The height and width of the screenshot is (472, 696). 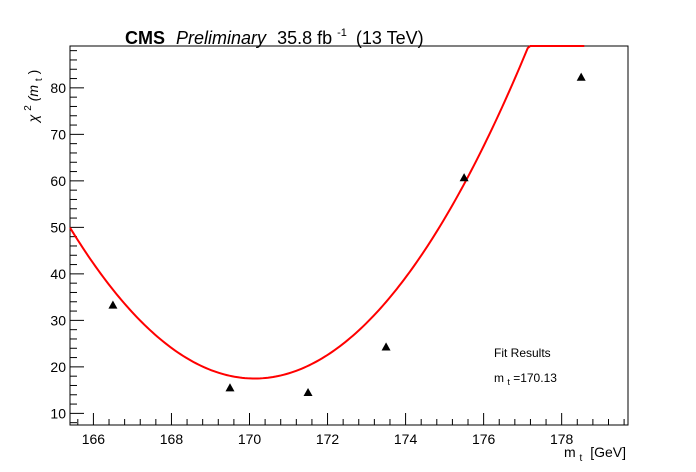 What do you see at coordinates (581, 458) in the screenshot?
I see `x-axis-title-sub: t` at bounding box center [581, 458].